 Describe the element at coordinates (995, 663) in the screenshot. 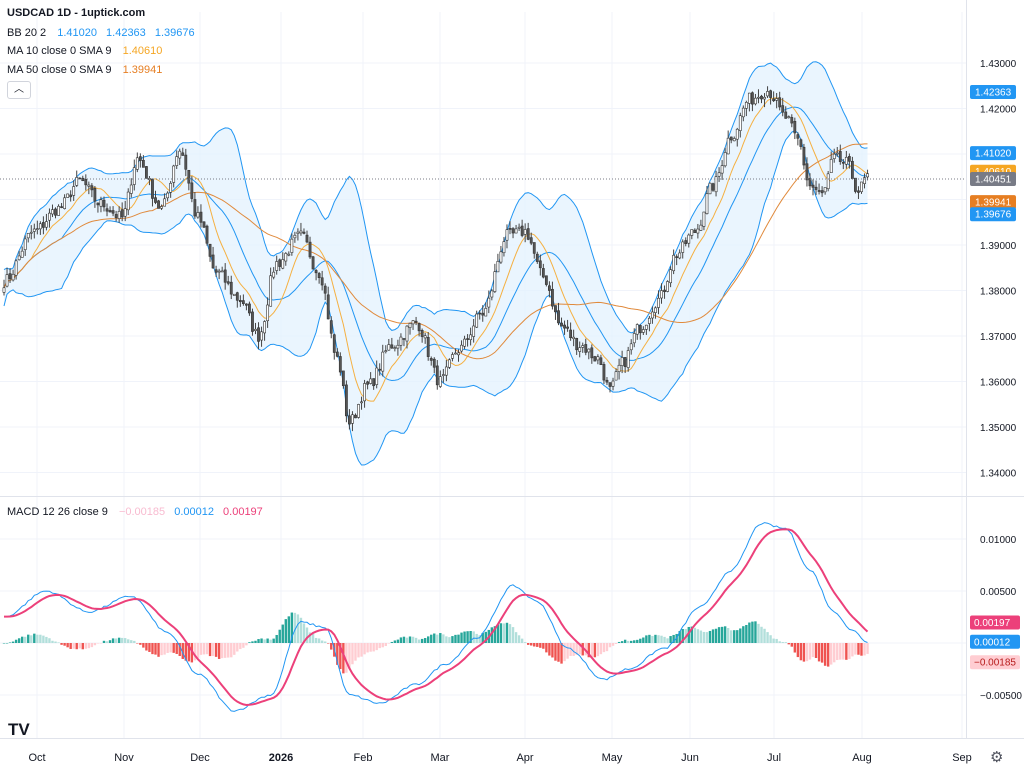

I see `macd-label-text: −0.00185` at that location.